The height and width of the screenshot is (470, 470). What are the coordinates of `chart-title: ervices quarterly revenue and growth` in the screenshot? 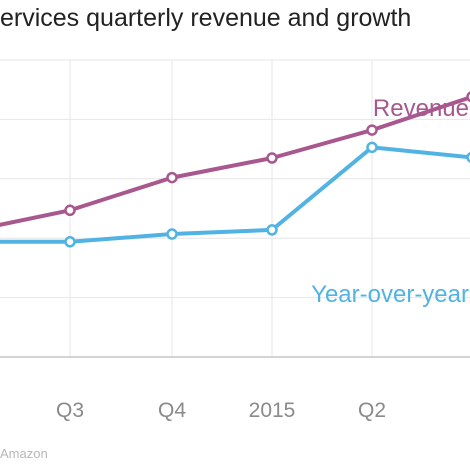 It's located at (206, 18).